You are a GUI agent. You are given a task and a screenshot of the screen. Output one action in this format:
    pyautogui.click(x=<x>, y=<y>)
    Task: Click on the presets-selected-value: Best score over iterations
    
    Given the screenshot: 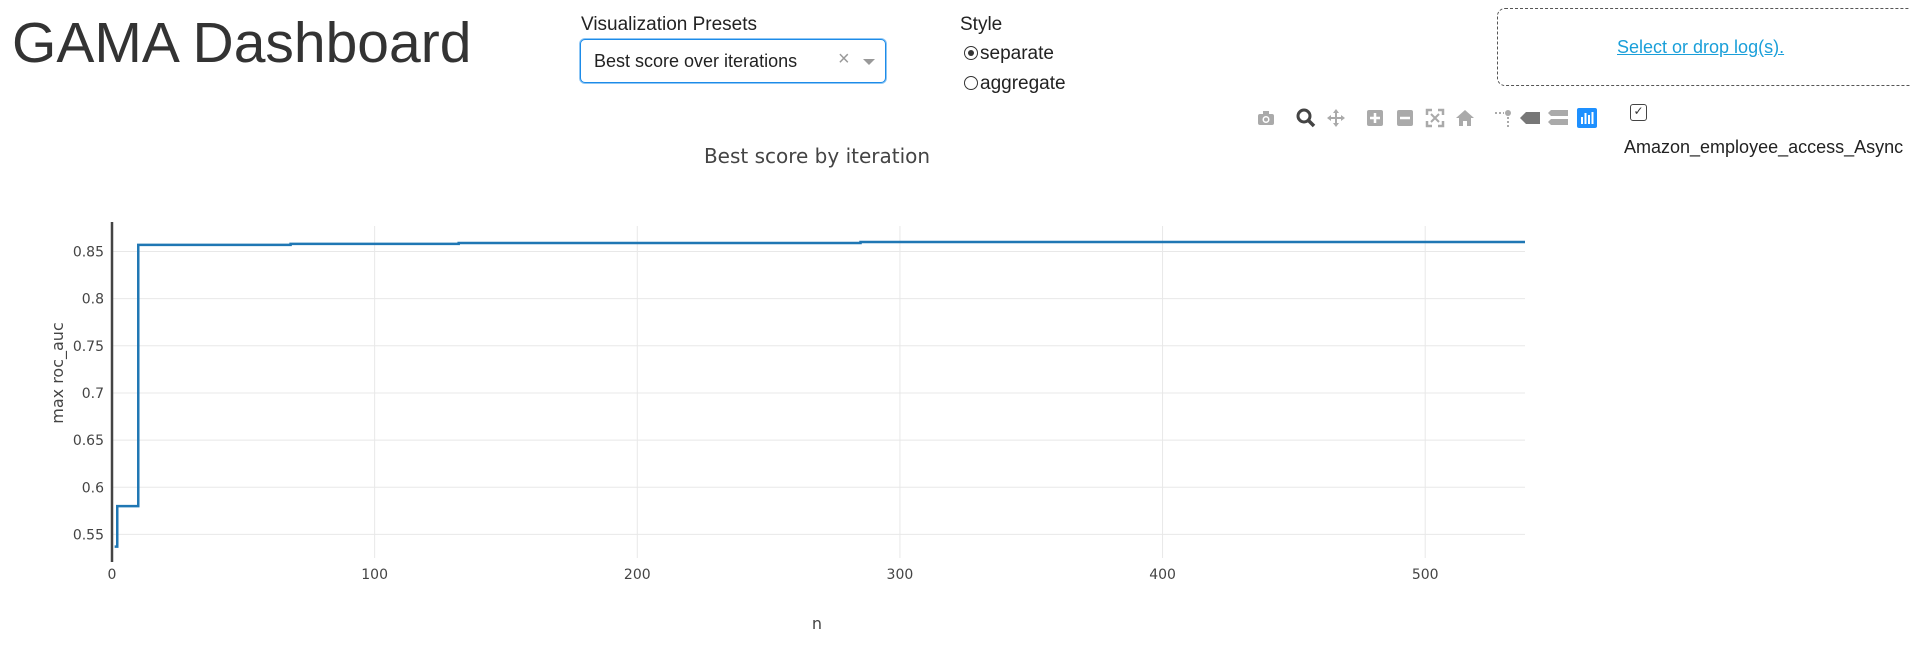 What is the action you would take?
    pyautogui.click(x=696, y=61)
    